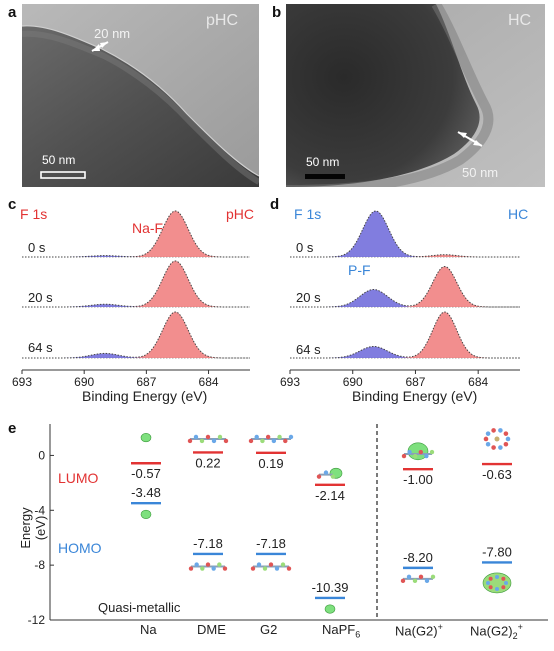 The image size is (554, 651). I want to click on xps-d-tick-label-2: 687, so click(415, 382).